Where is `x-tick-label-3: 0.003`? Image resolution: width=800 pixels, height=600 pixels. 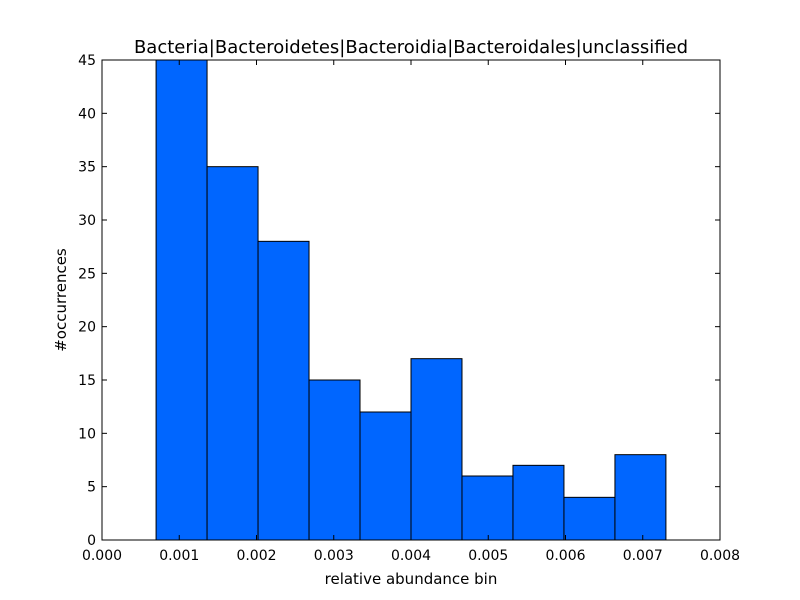 x-tick-label-3: 0.003 is located at coordinates (334, 556).